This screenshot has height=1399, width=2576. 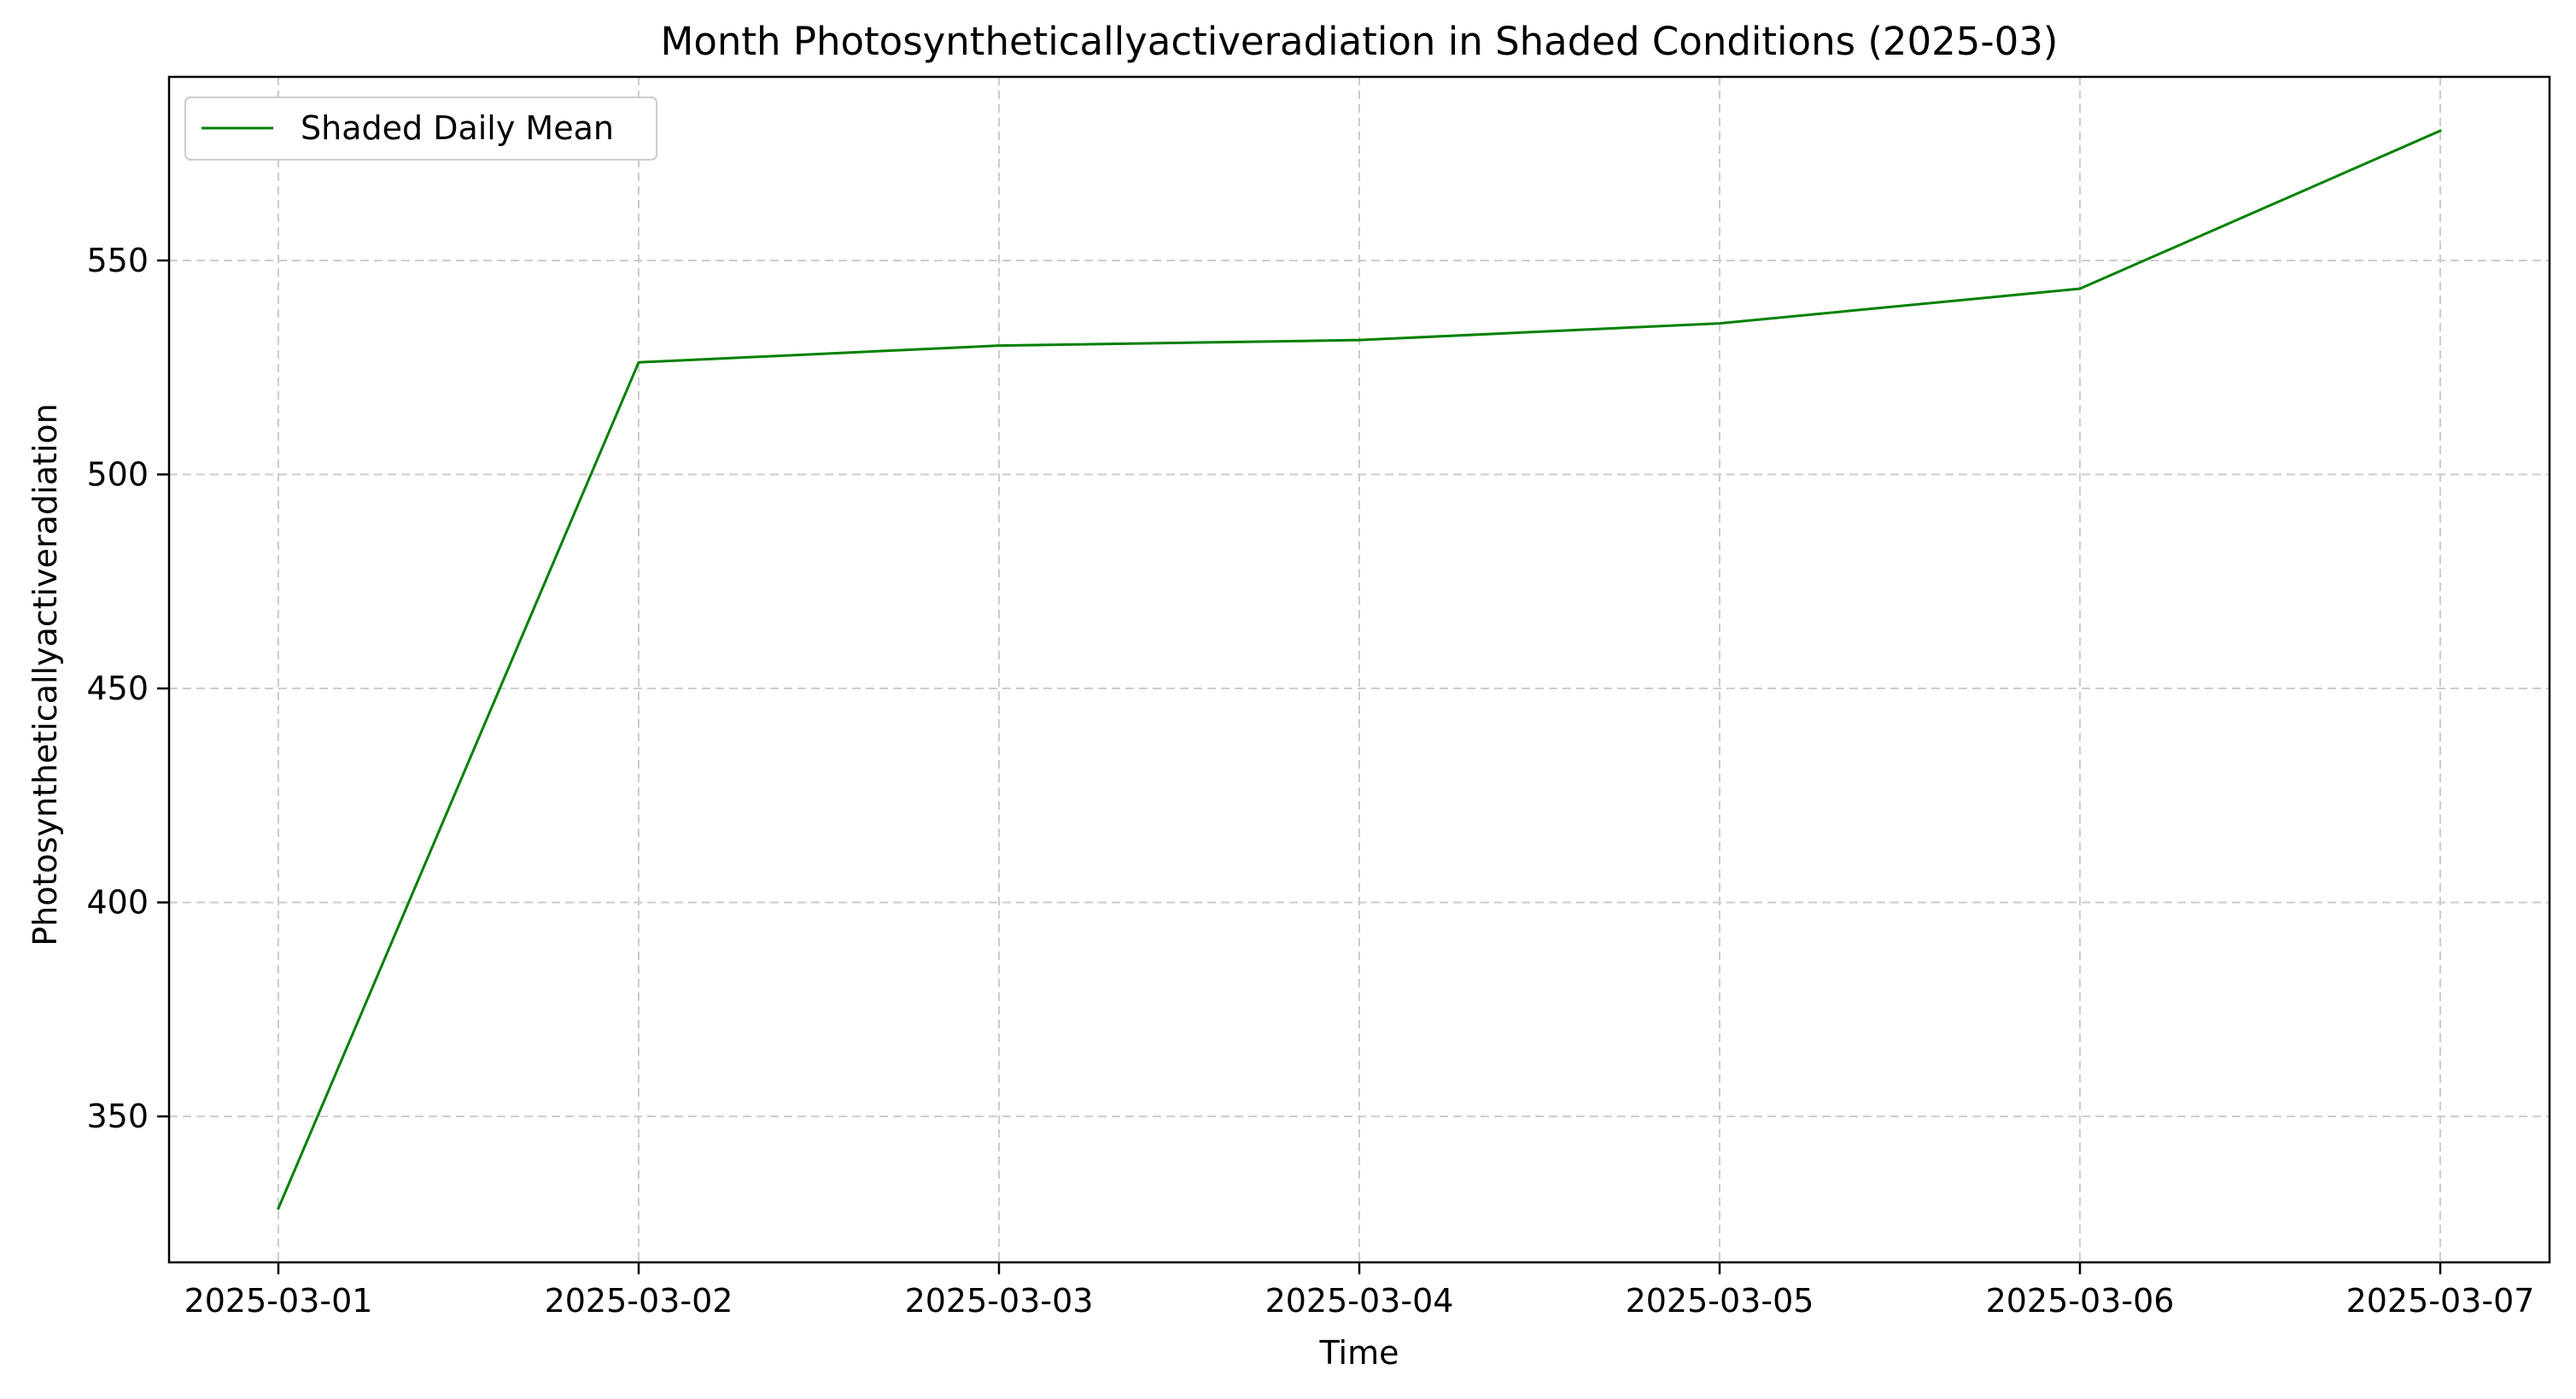 What do you see at coordinates (639, 1301) in the screenshot?
I see `x-tick-label: 2025-03-02` at bounding box center [639, 1301].